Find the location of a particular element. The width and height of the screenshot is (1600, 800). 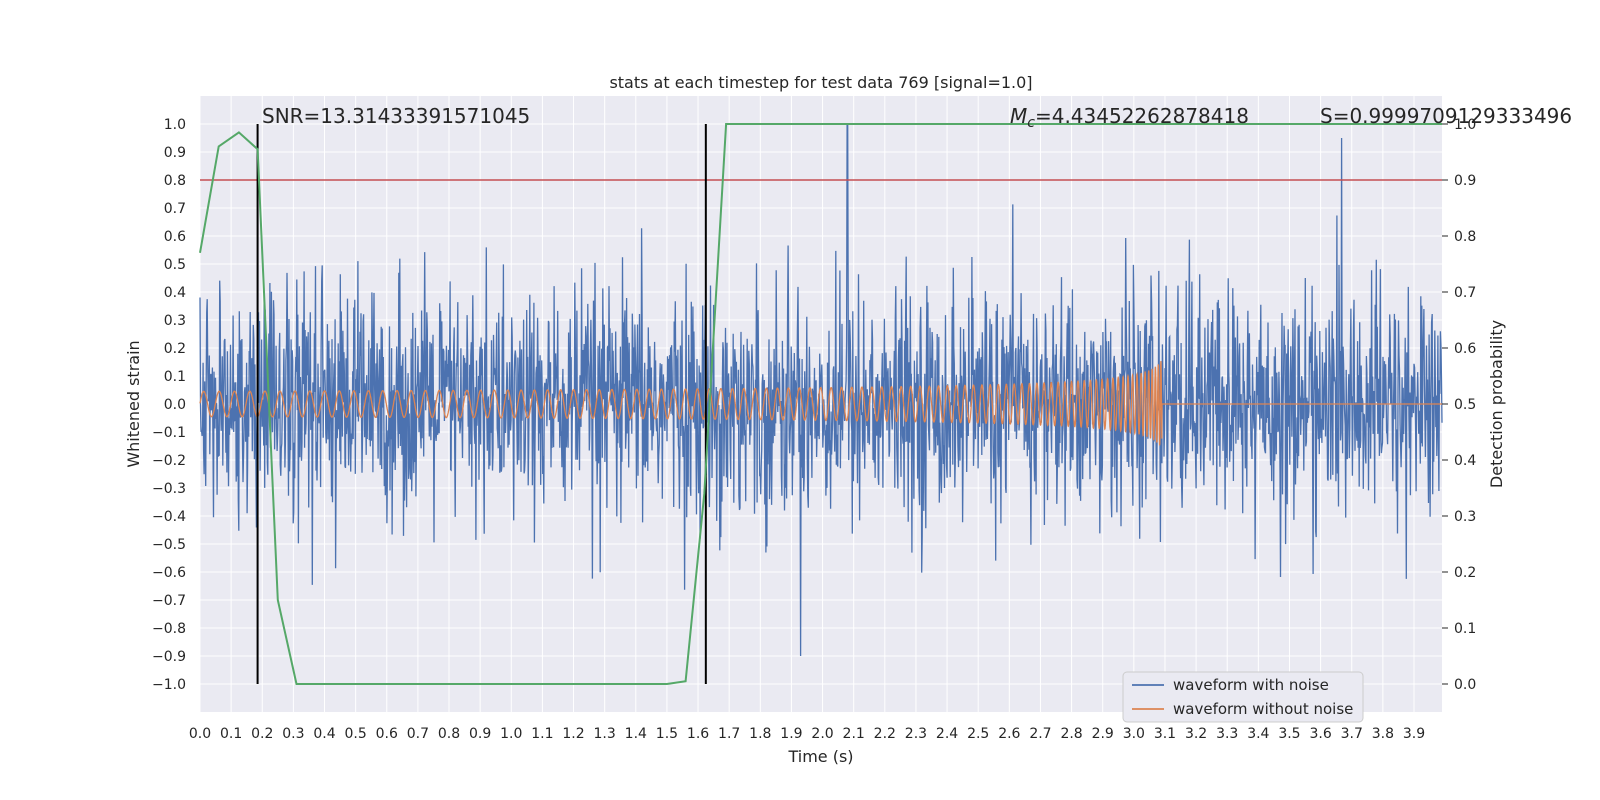

snr-annotation: SNR=13.31433391571045 is located at coordinates (396, 116).